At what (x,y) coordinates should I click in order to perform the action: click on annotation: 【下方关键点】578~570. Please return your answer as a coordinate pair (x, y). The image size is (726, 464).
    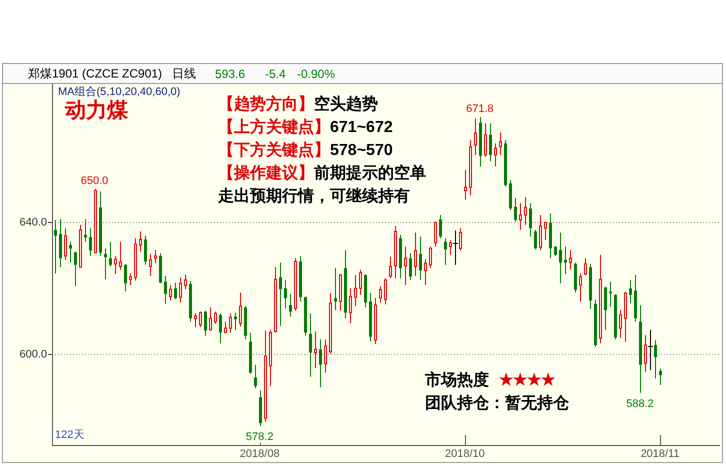
    Looking at the image, I should click on (305, 150).